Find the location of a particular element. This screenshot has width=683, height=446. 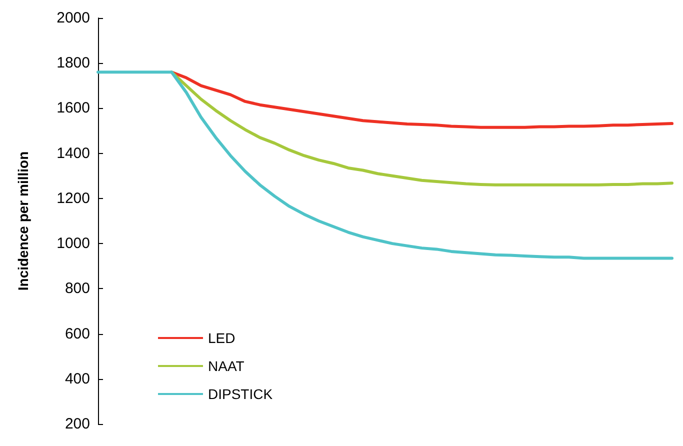

y-tick-label: 600 is located at coordinates (77, 333).